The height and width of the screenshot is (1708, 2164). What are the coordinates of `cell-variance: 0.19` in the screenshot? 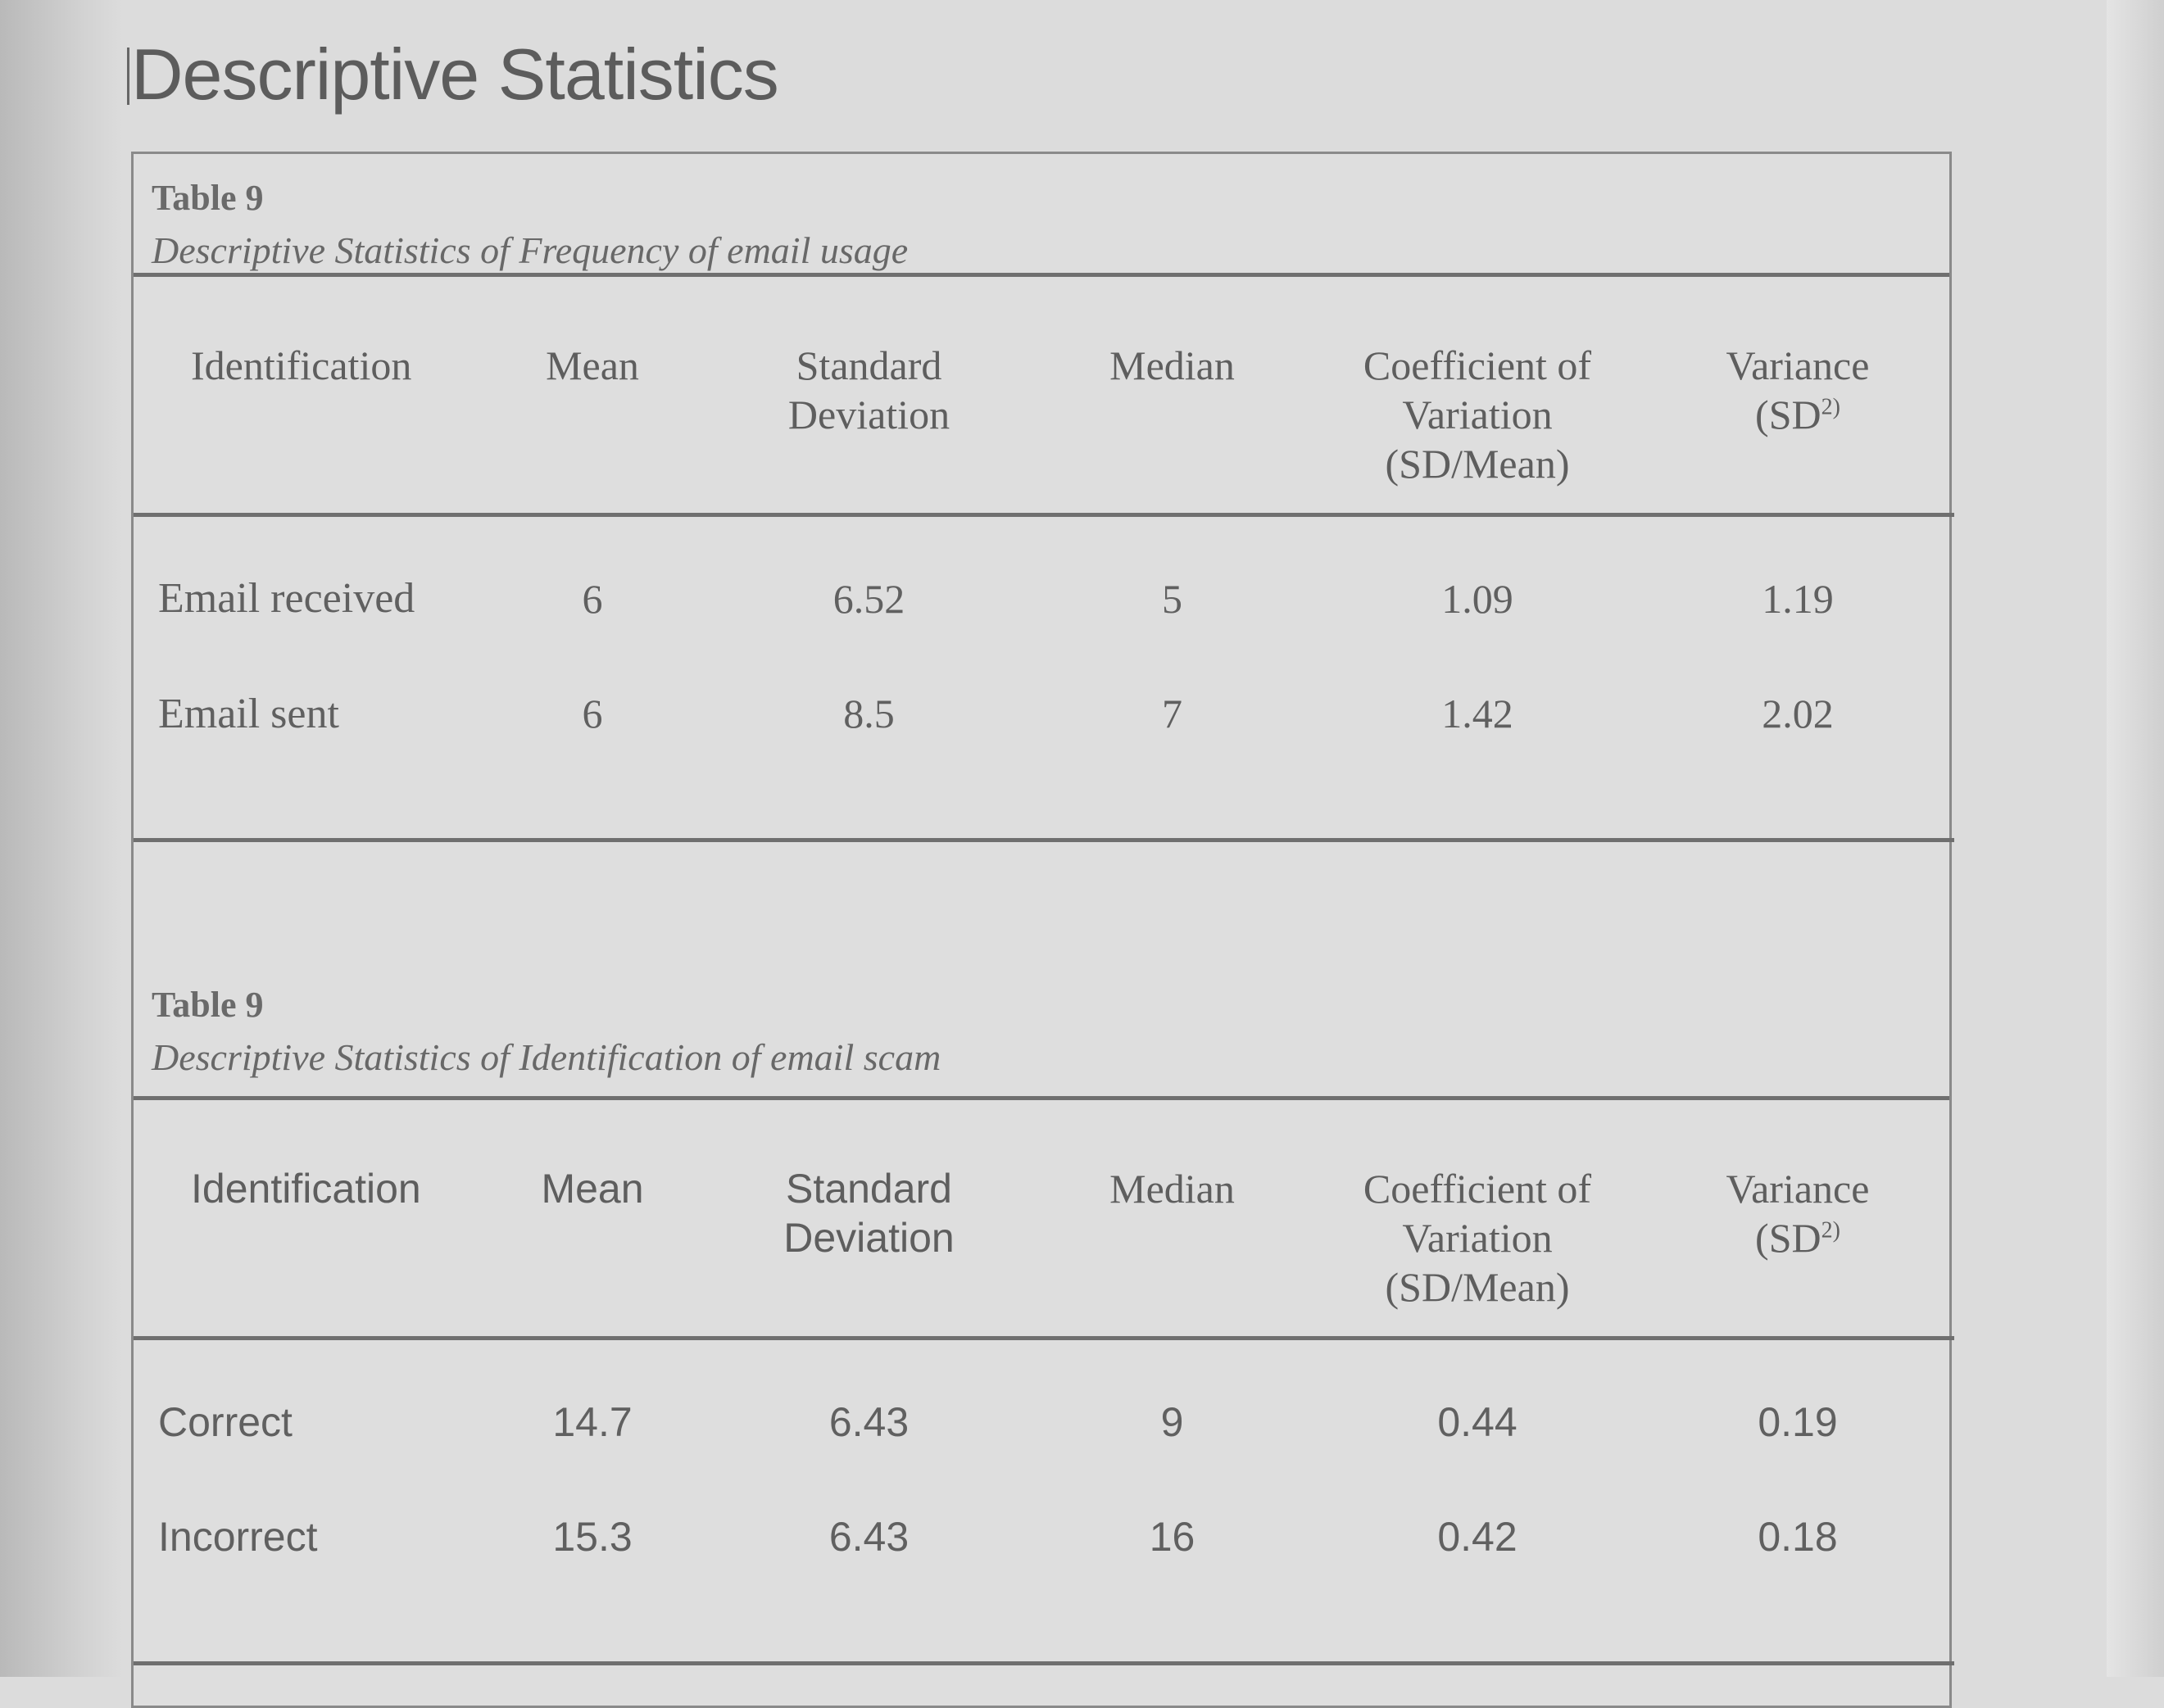 It's located at (1798, 1421).